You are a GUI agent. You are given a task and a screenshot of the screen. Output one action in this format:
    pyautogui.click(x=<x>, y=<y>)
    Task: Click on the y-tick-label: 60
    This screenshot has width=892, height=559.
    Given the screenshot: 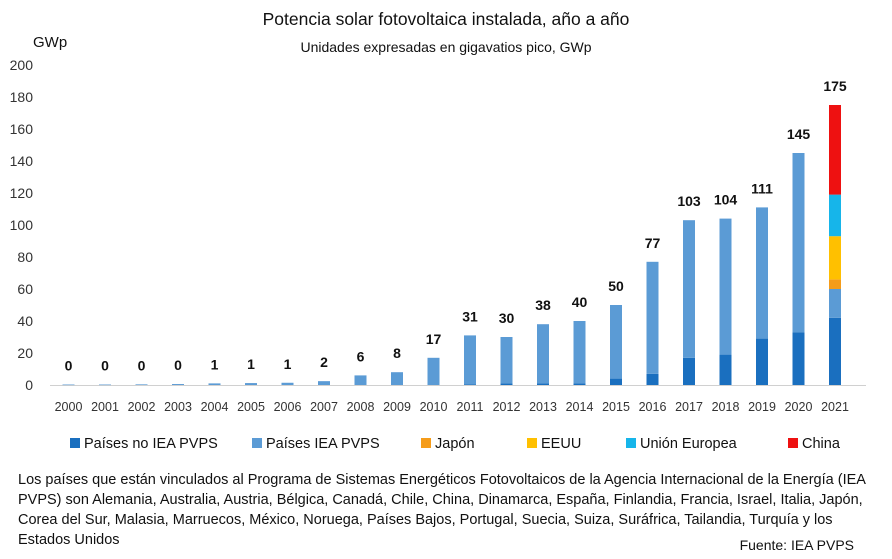 What is the action you would take?
    pyautogui.click(x=25, y=289)
    